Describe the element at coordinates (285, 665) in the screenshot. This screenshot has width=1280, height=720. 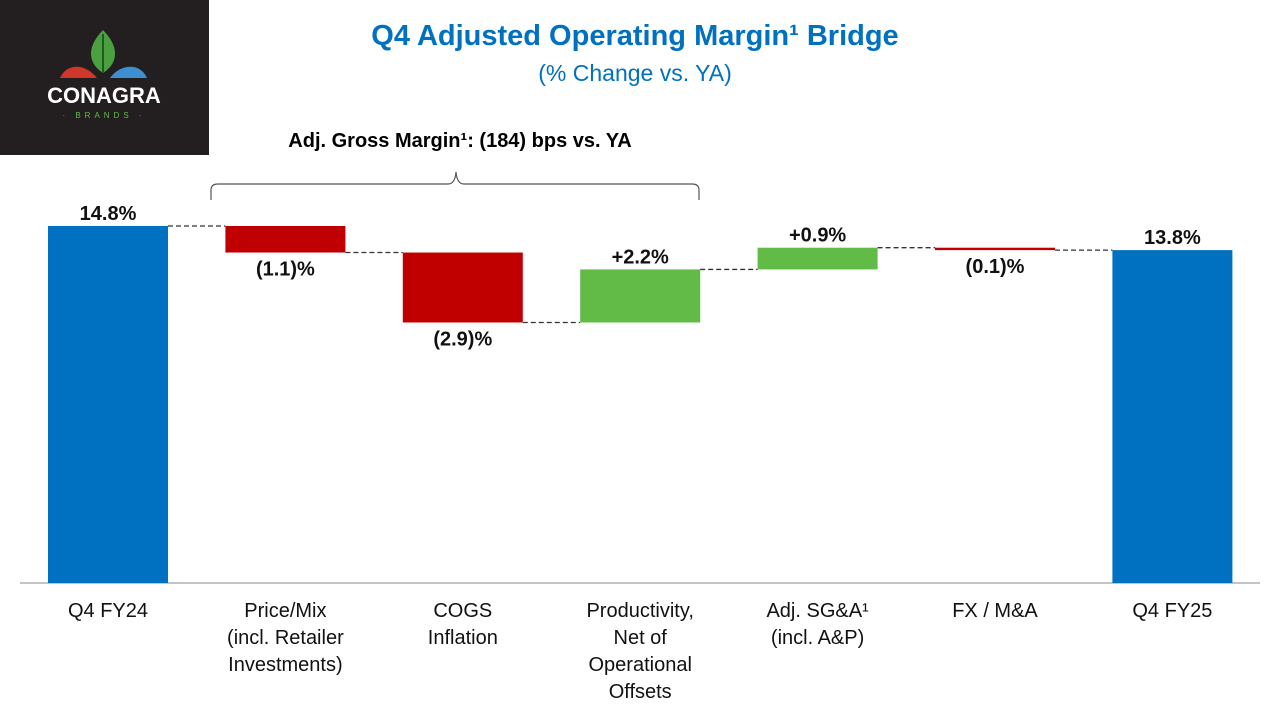
I see `category-label-line: Investments)` at that location.